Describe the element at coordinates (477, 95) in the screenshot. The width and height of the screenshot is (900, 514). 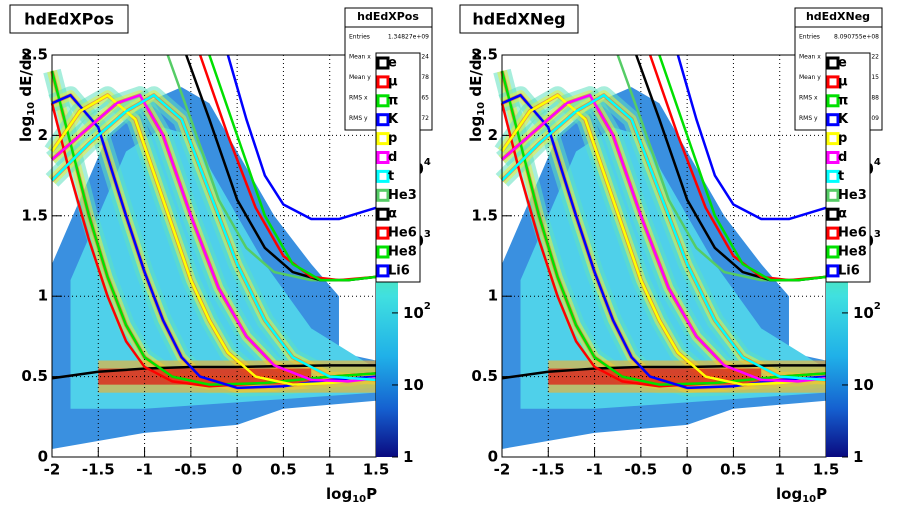
I see `y-axis-label: log10 dE/dx` at that location.